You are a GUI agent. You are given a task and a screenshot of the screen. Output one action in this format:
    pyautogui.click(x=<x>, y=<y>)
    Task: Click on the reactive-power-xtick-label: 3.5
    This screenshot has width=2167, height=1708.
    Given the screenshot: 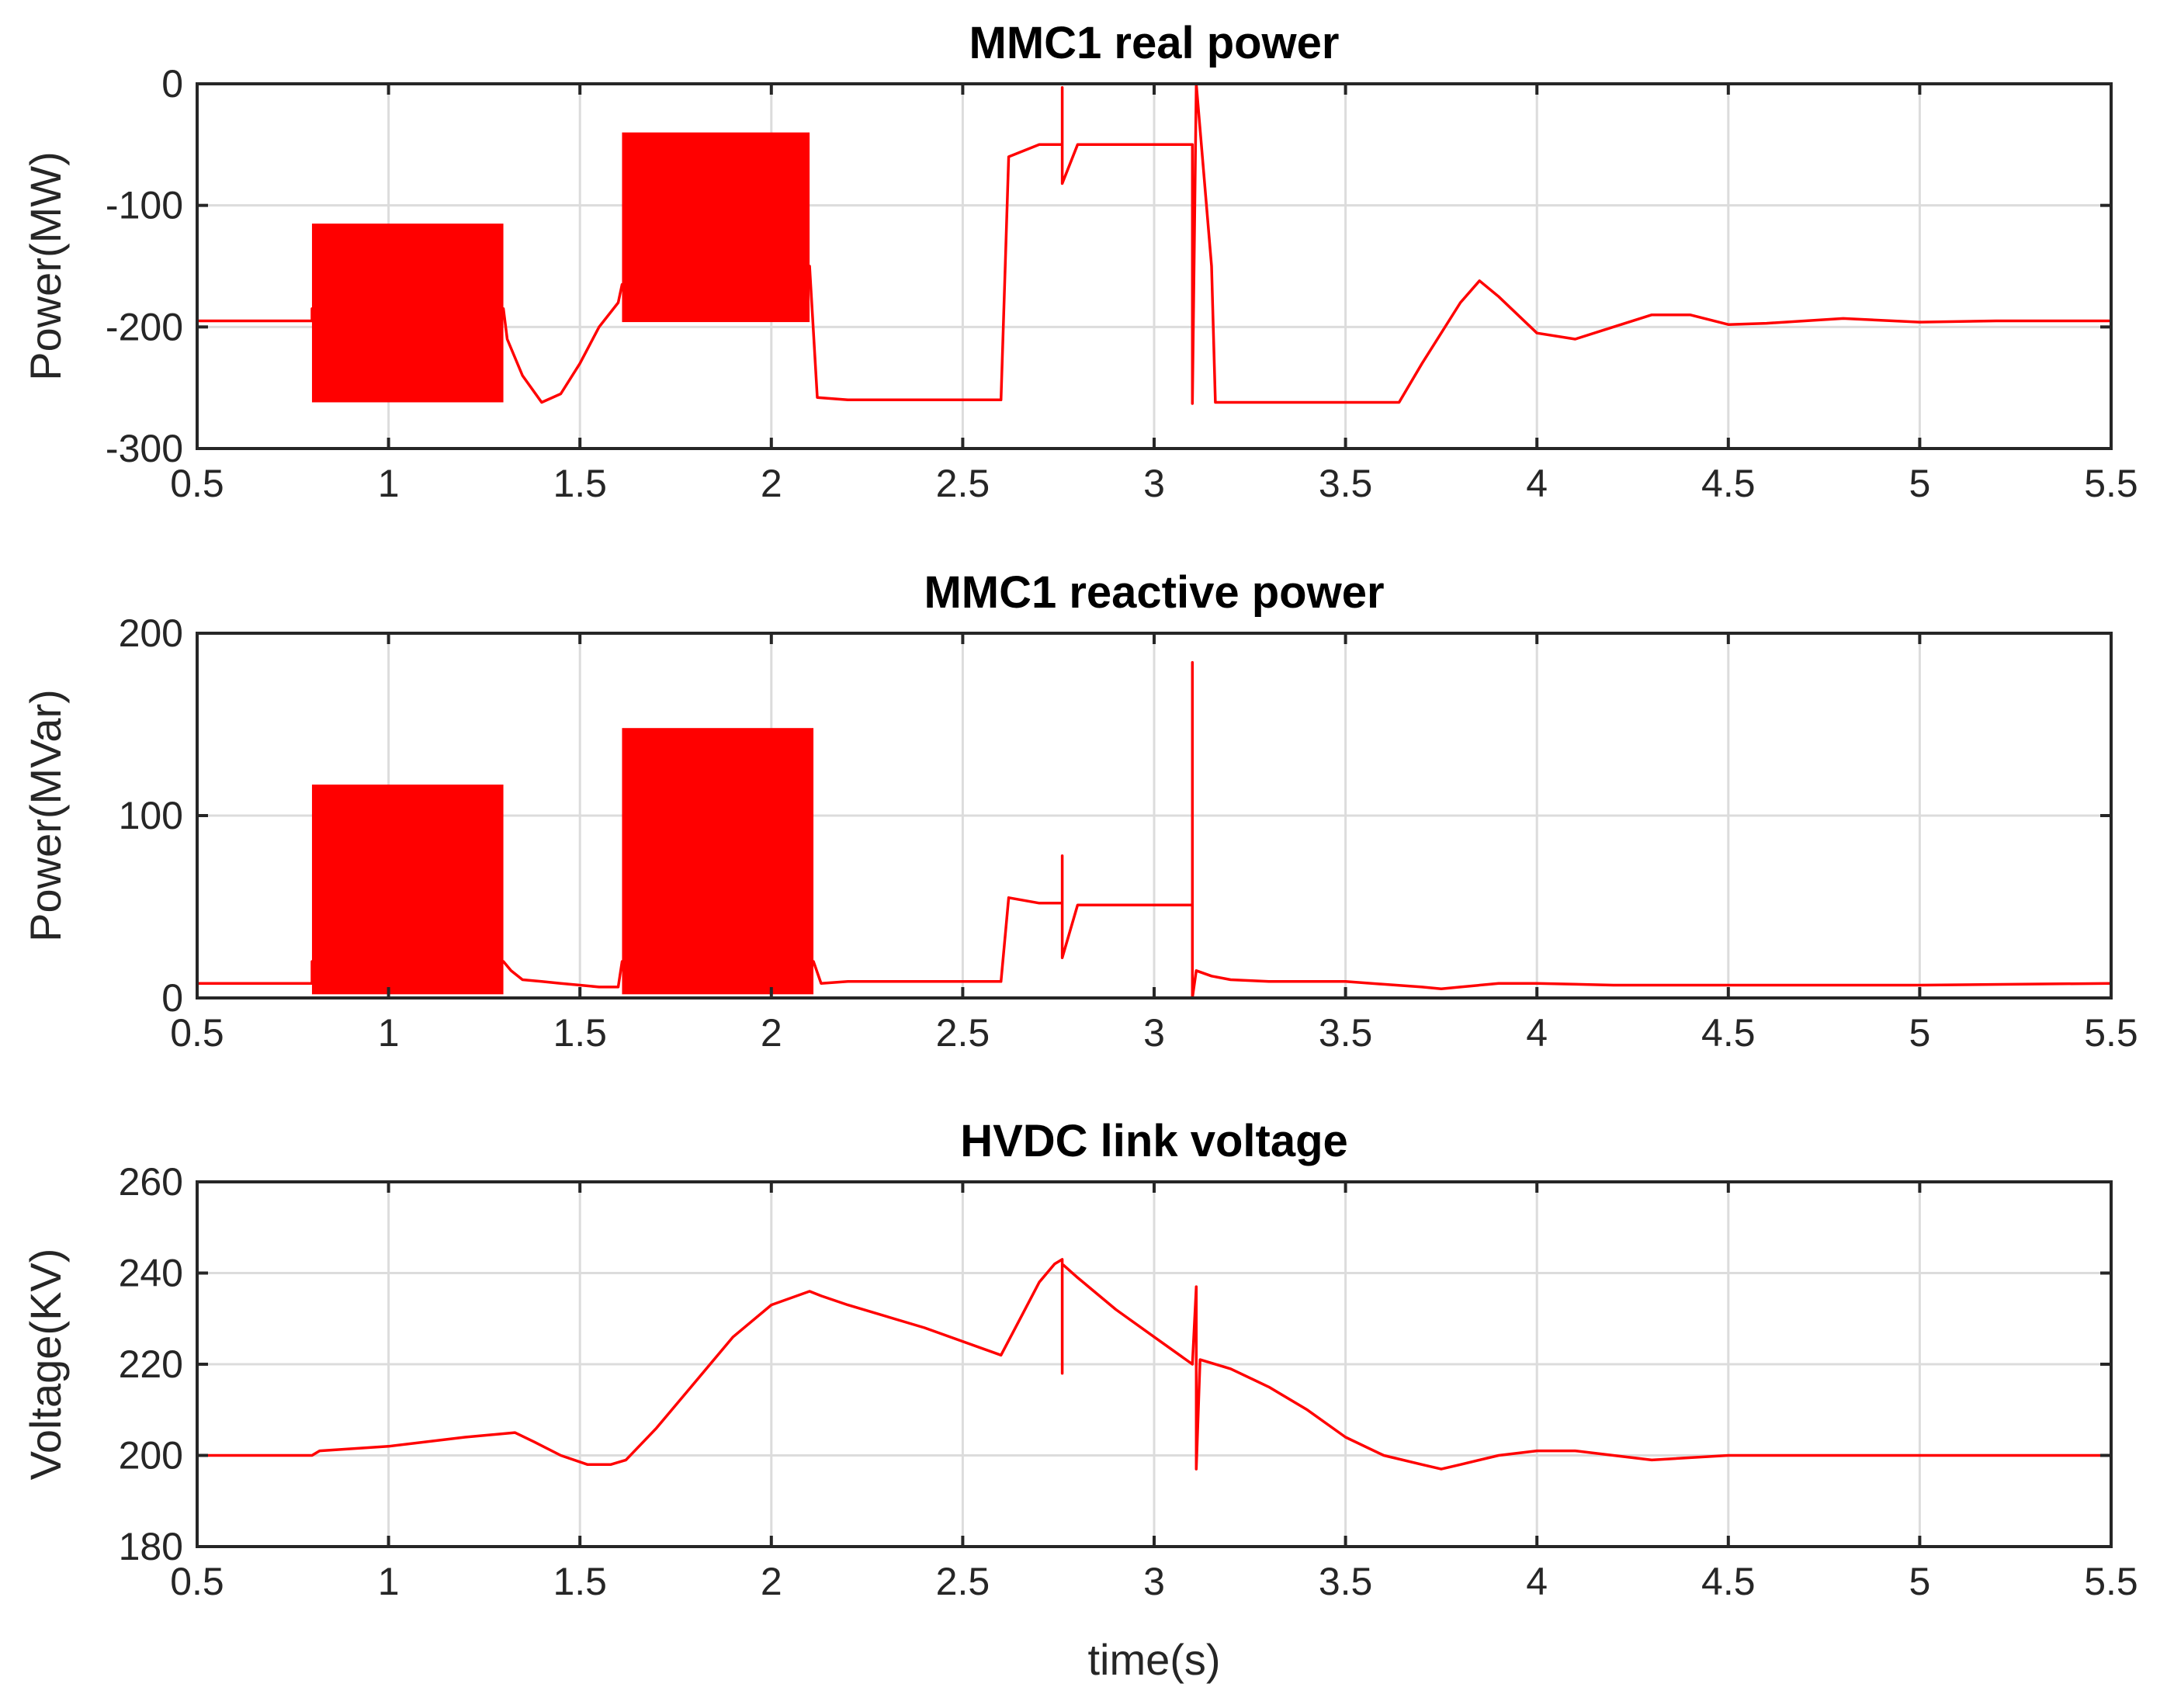 What is the action you would take?
    pyautogui.click(x=1346, y=1033)
    